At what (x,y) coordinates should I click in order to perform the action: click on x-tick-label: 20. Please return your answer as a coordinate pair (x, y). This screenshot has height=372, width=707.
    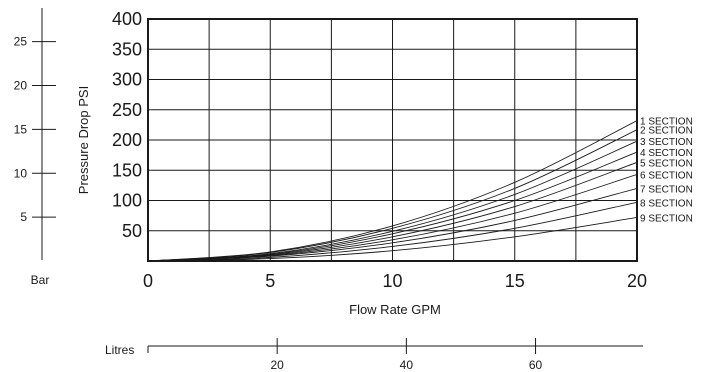
    Looking at the image, I should click on (637, 281).